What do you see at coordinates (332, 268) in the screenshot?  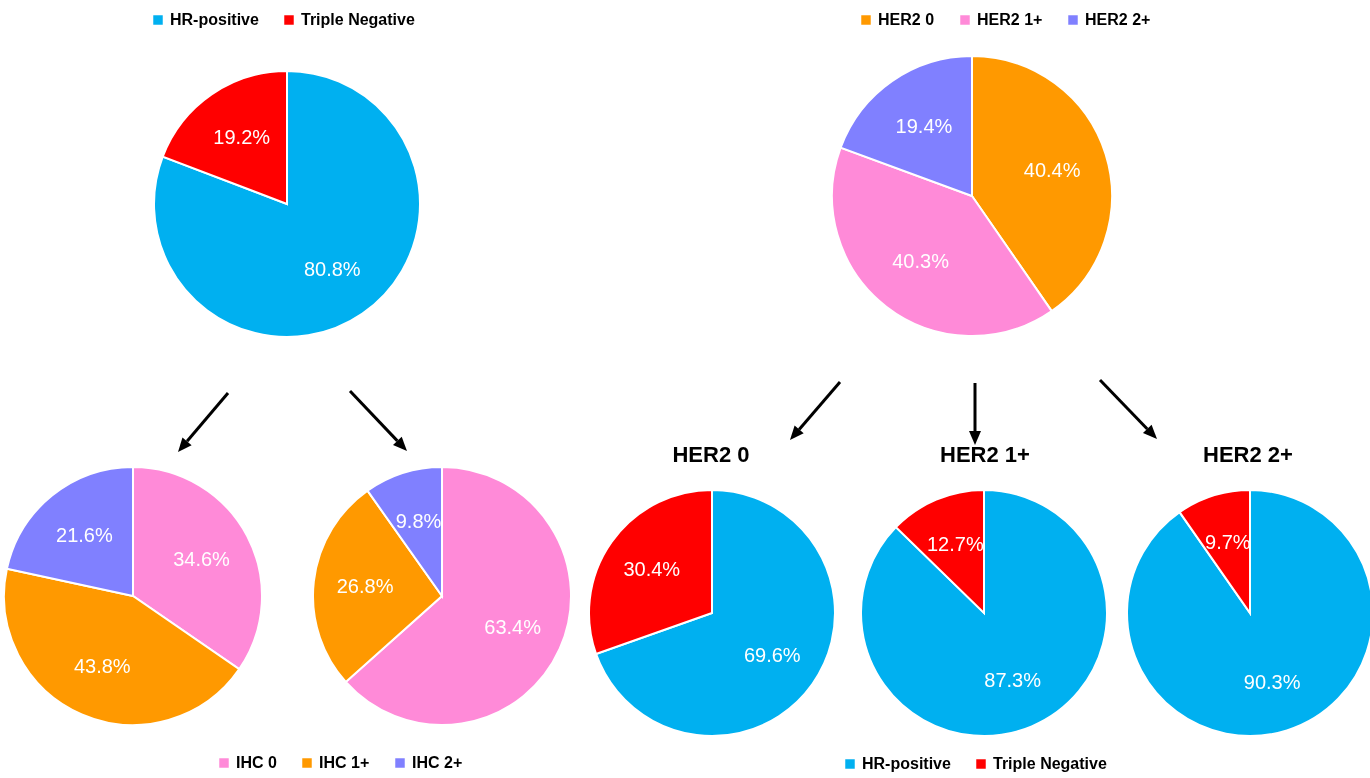 I see `data-label: 80.8%` at bounding box center [332, 268].